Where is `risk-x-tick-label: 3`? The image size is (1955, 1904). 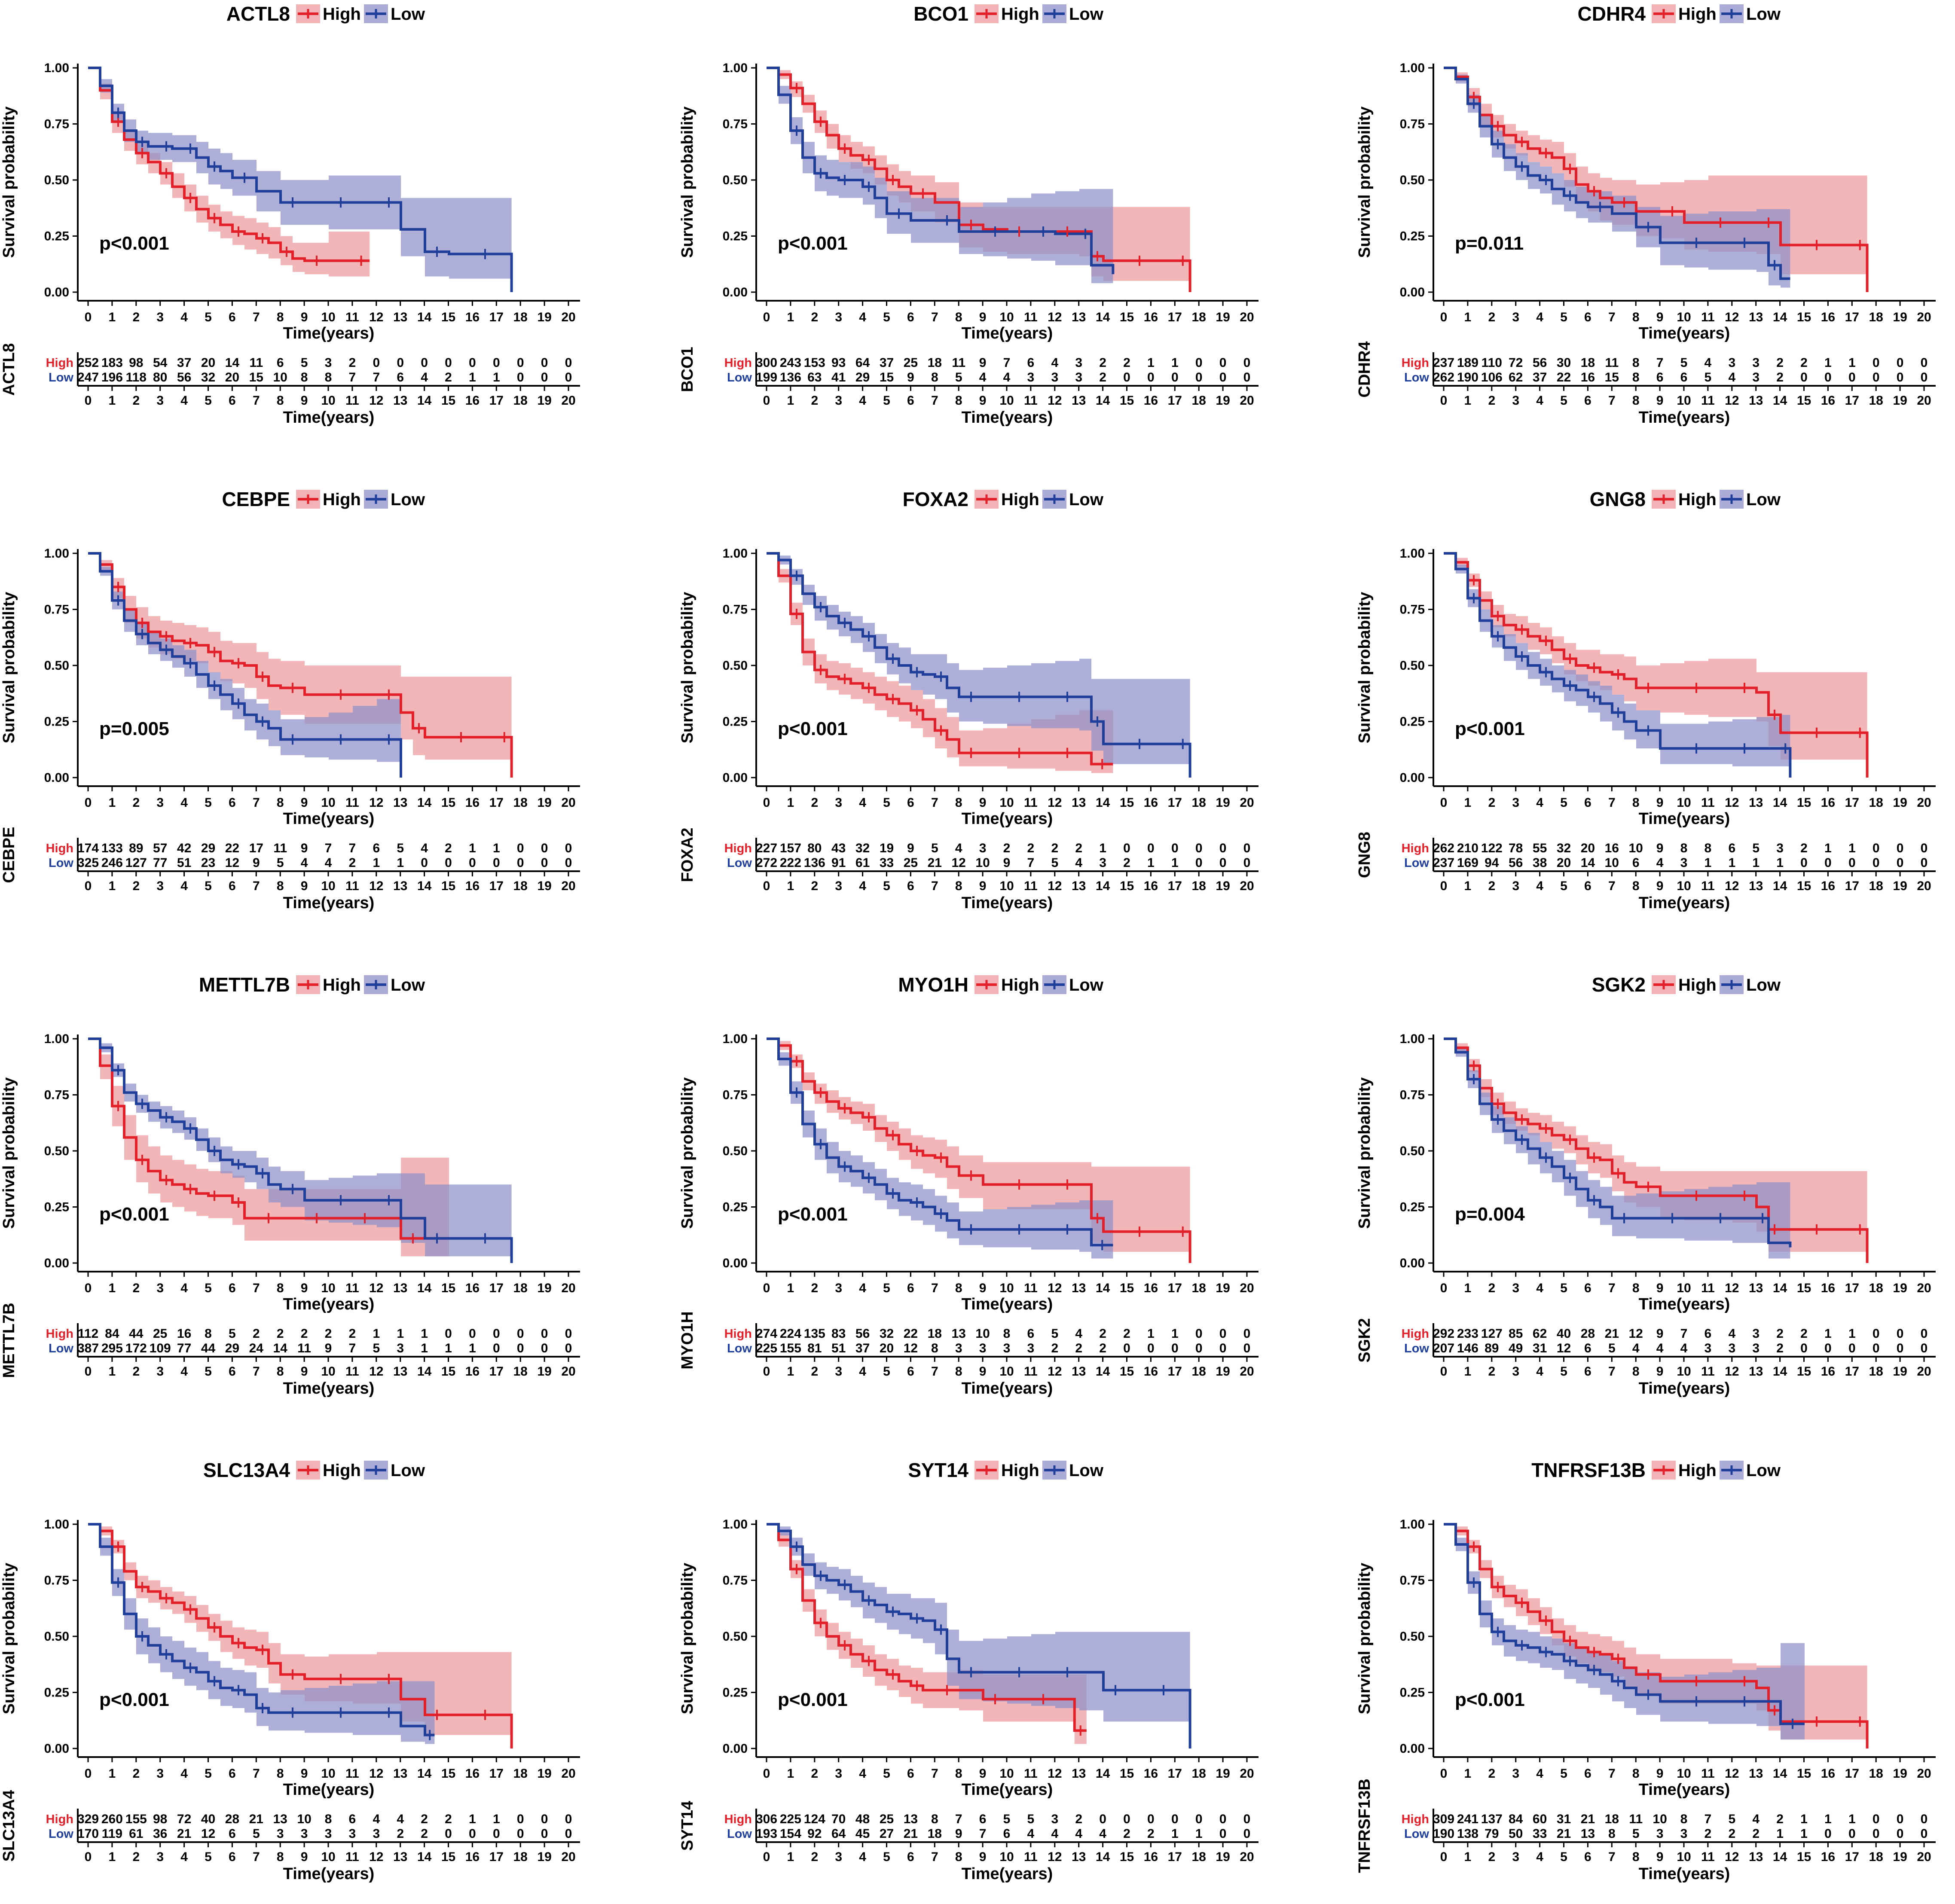
risk-x-tick-label: 3 is located at coordinates (160, 886).